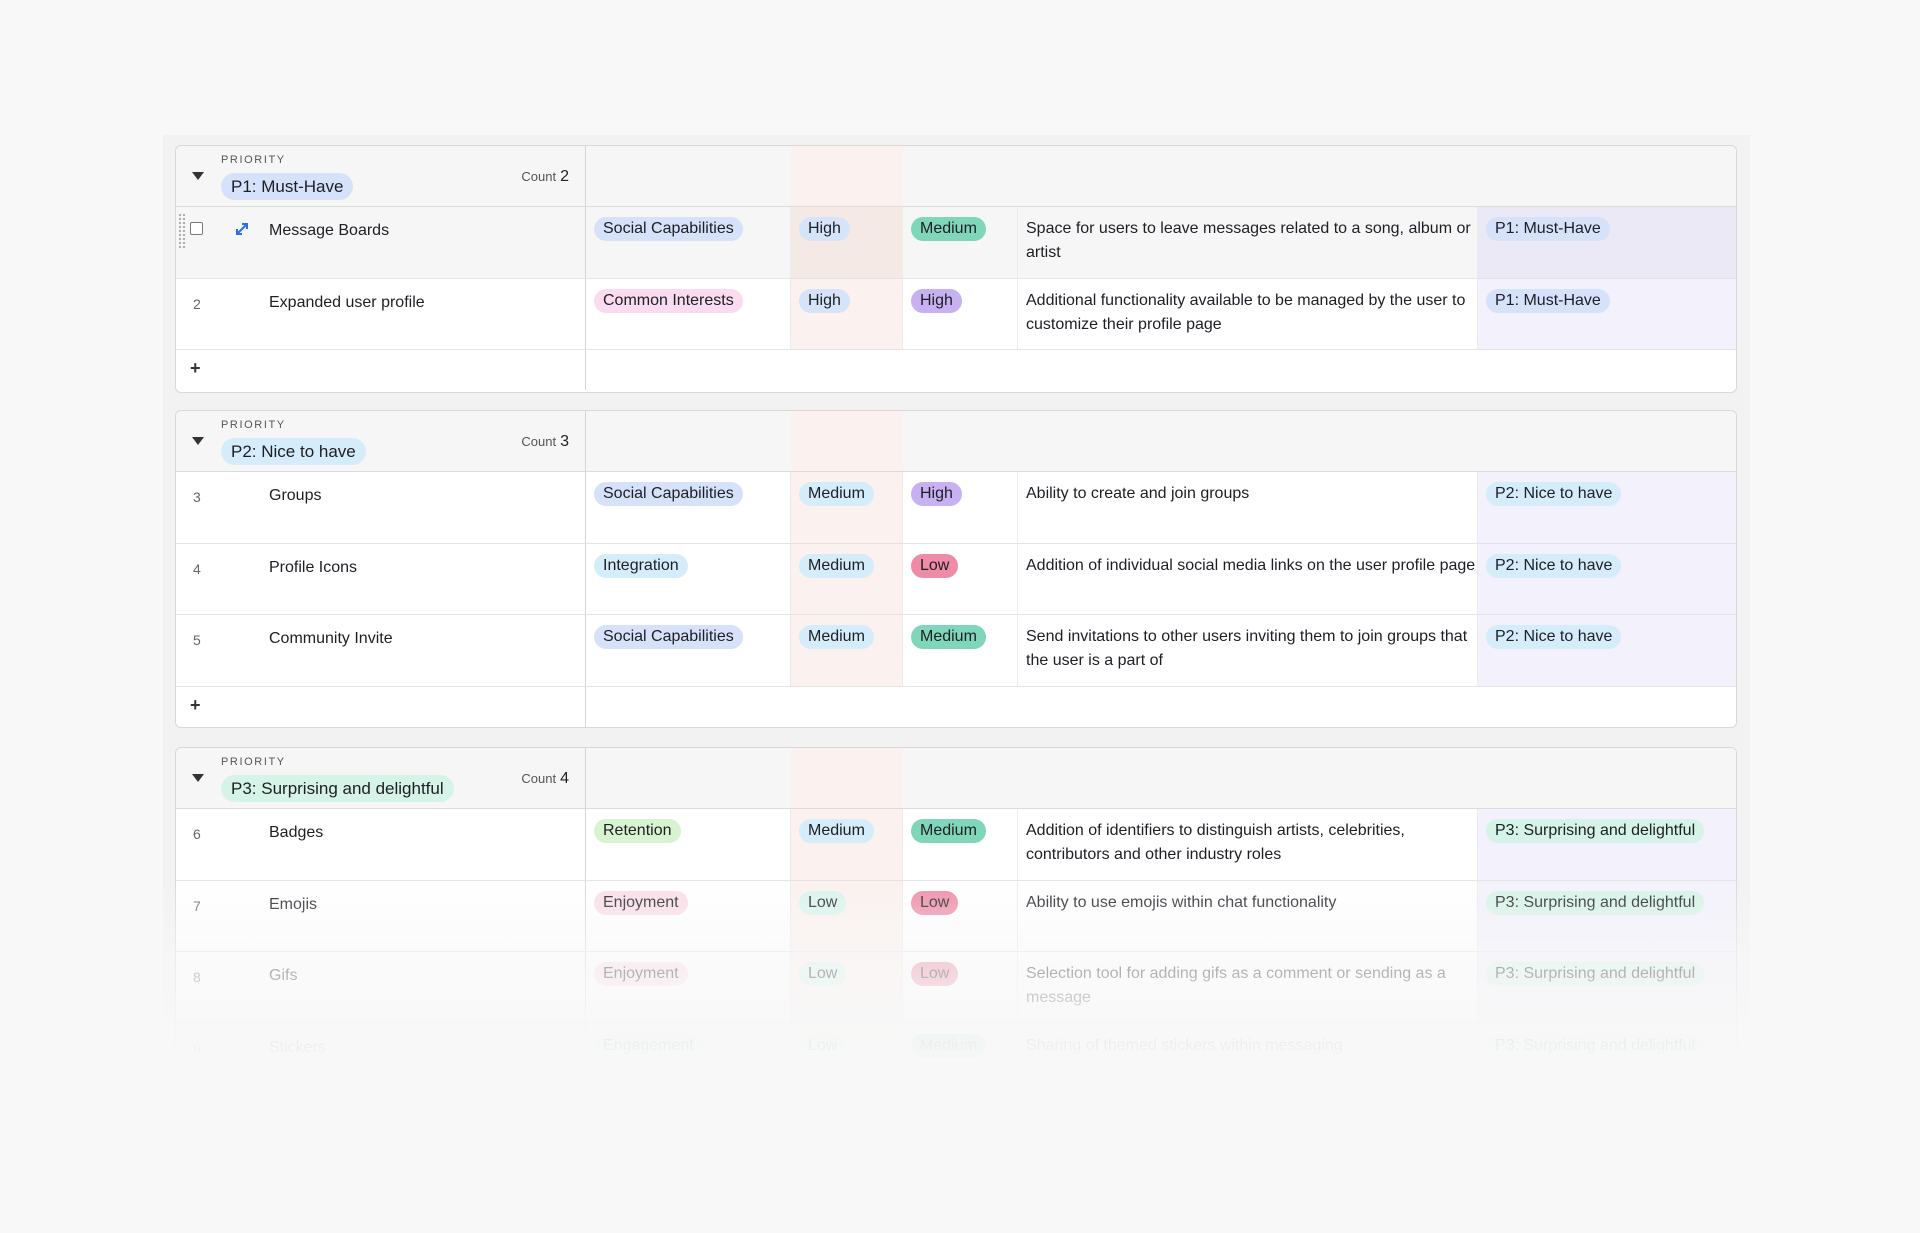 This screenshot has width=1920, height=1233. Describe the element at coordinates (197, 905) in the screenshot. I see `row-number: 7` at that location.